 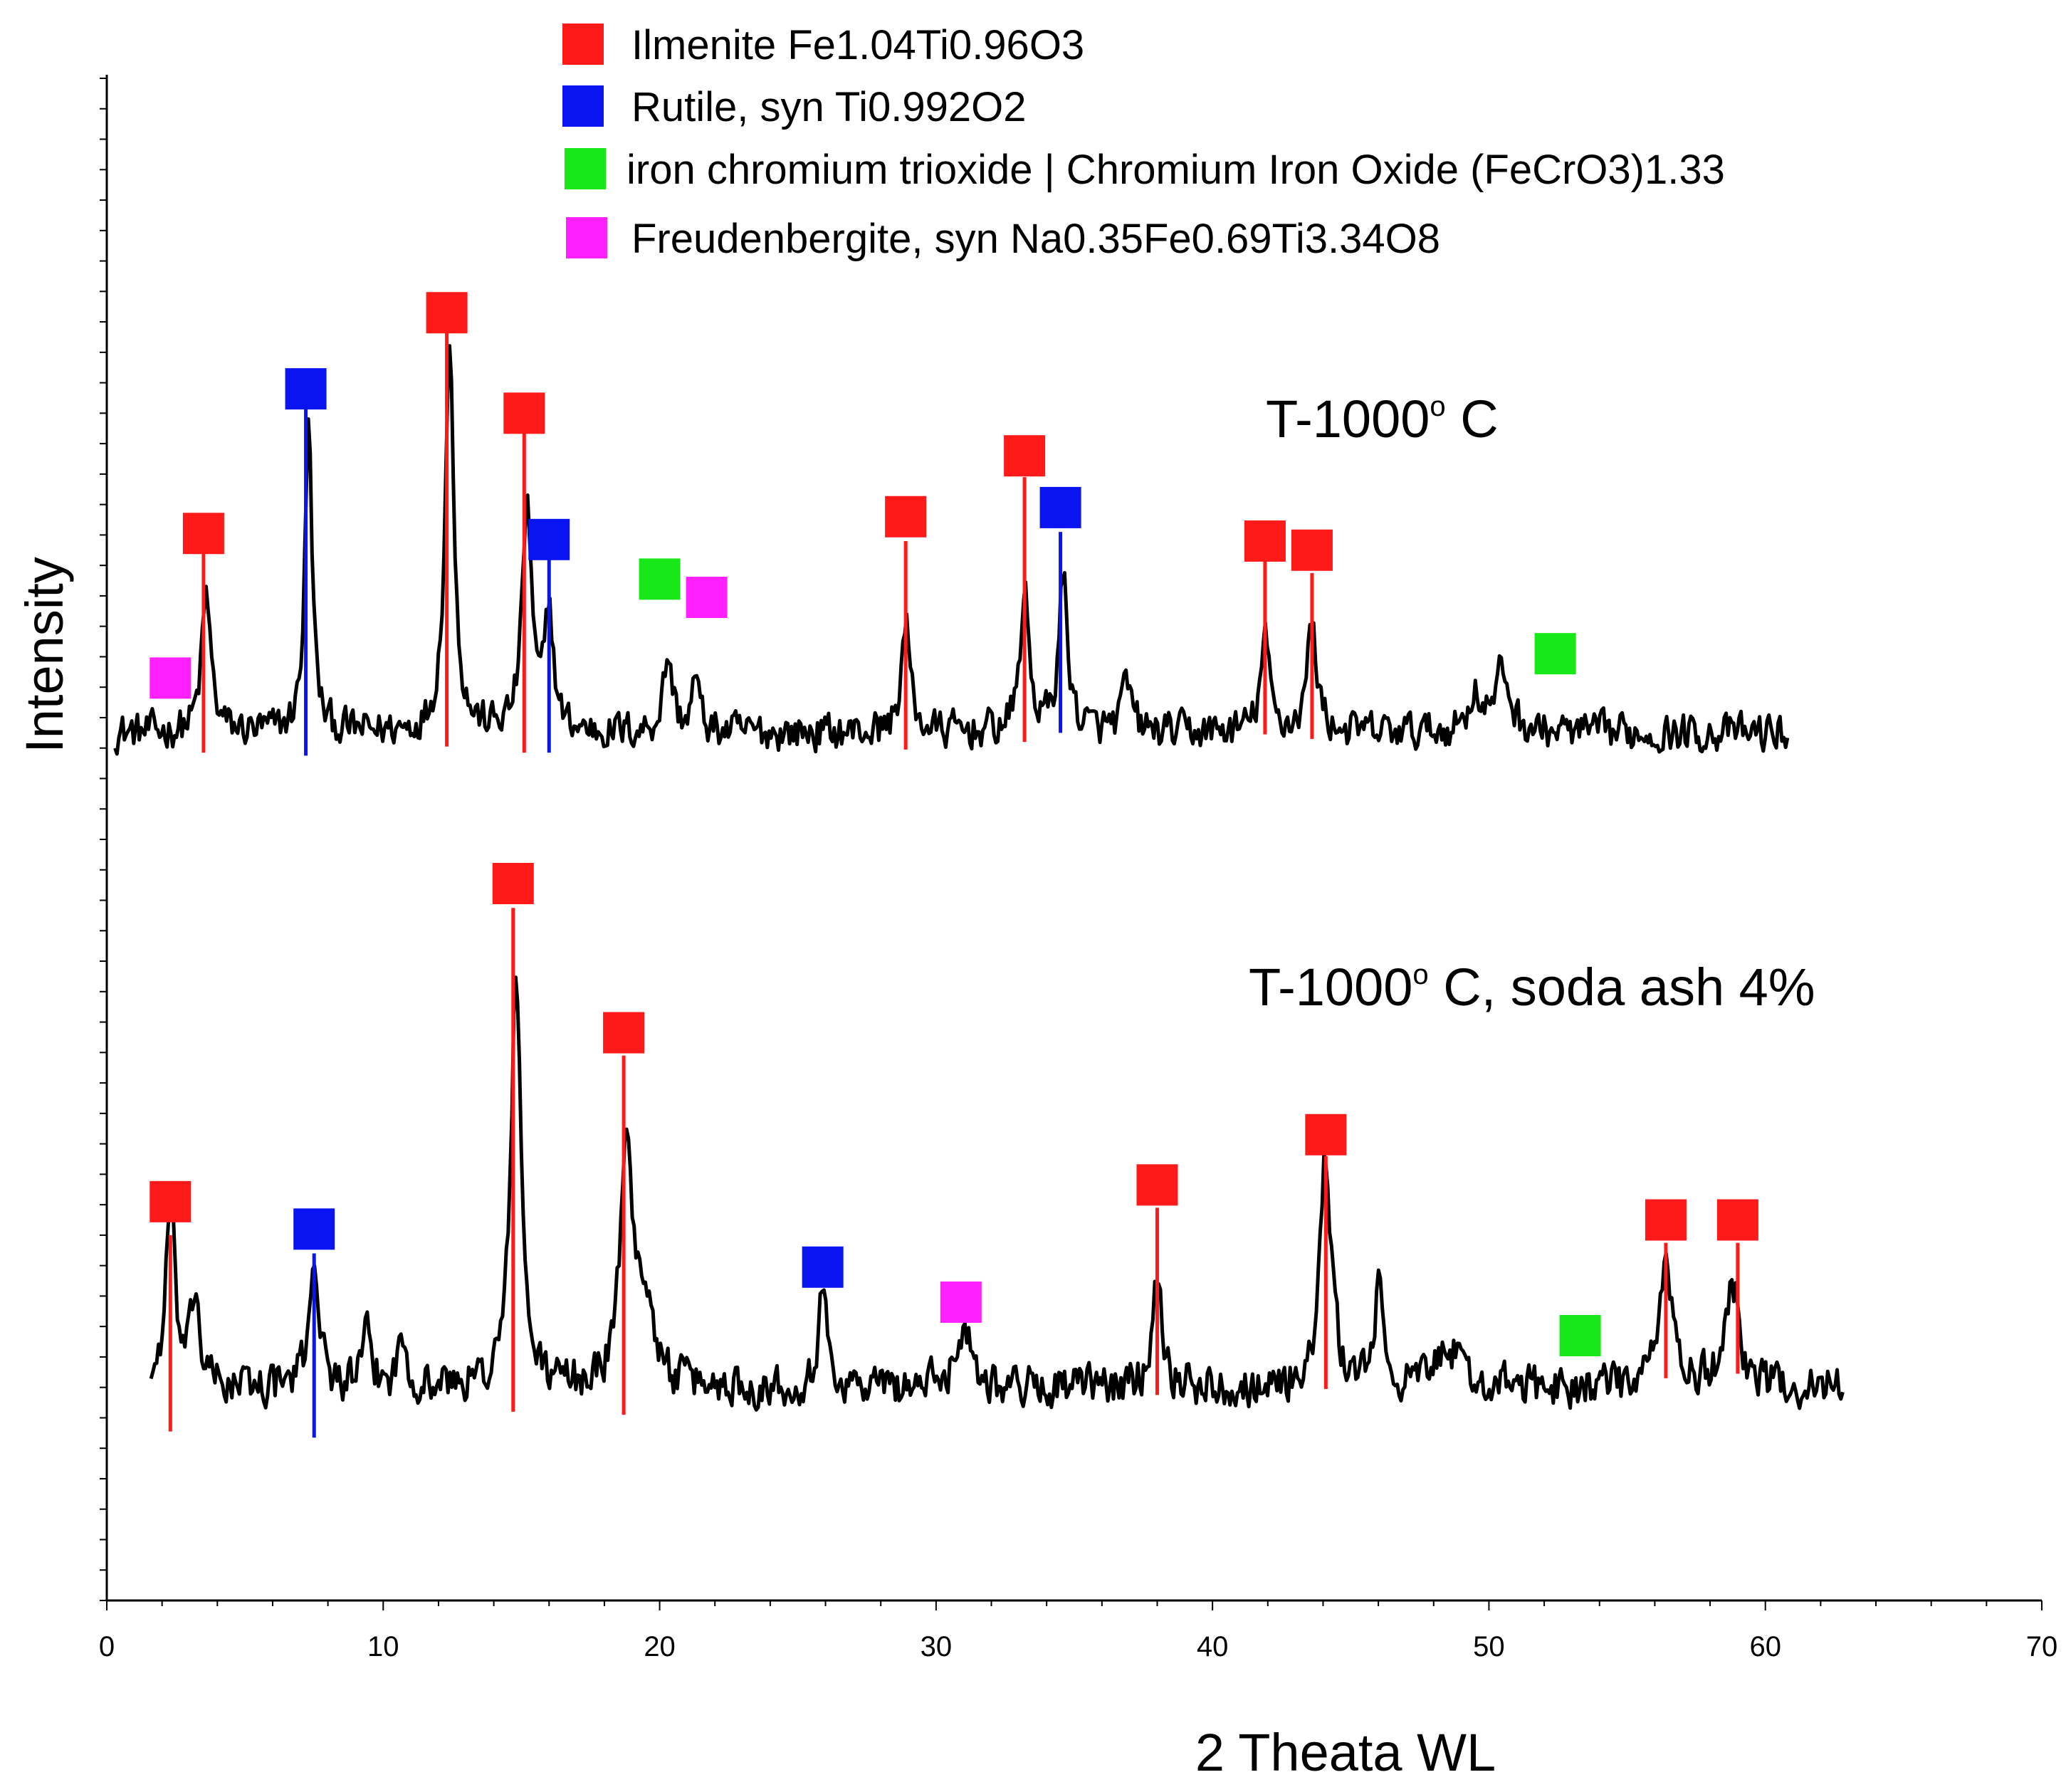 What do you see at coordinates (1765, 1647) in the screenshot?
I see `x-tick-label: 60` at bounding box center [1765, 1647].